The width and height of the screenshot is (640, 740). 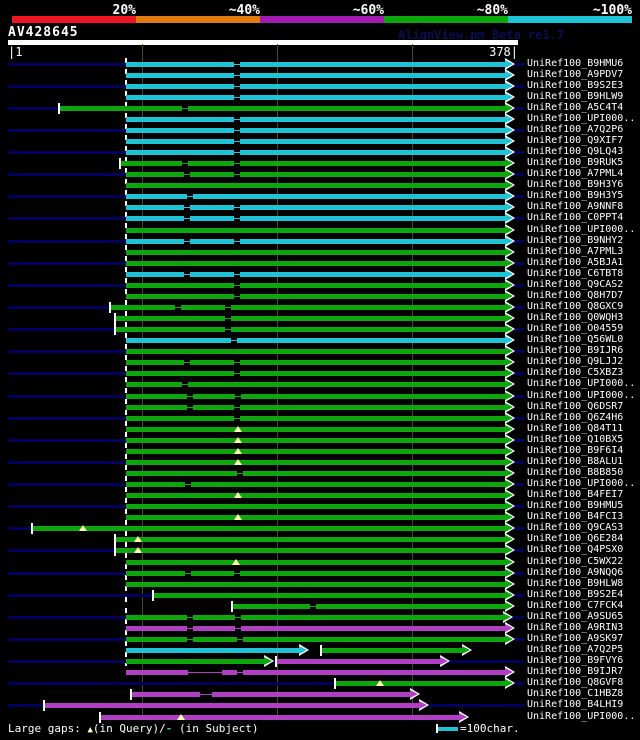 I want to click on row-label: UniRef100_A9RIN3, so click(x=575, y=627).